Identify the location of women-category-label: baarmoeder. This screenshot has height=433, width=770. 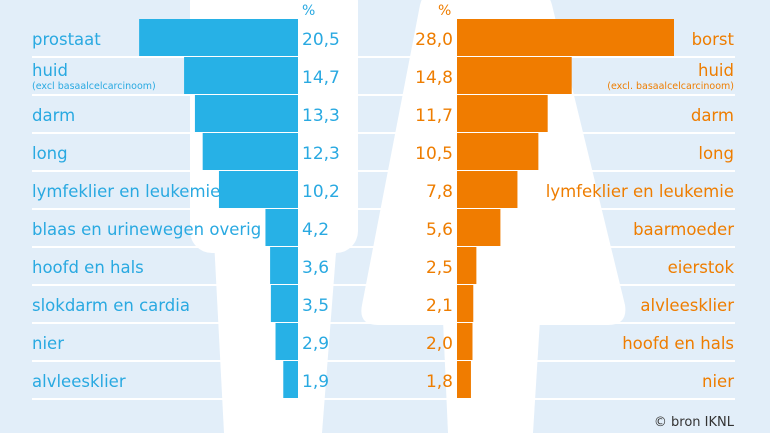
(683, 229).